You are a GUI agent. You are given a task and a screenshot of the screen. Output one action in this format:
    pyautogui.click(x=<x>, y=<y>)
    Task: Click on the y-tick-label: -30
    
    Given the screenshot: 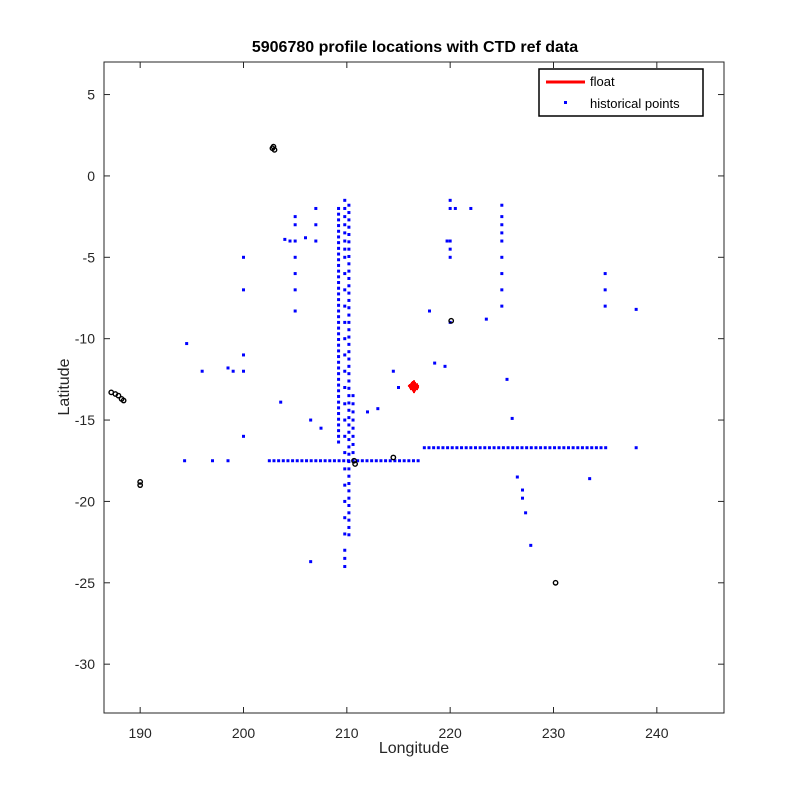 What is the action you would take?
    pyautogui.click(x=85, y=664)
    